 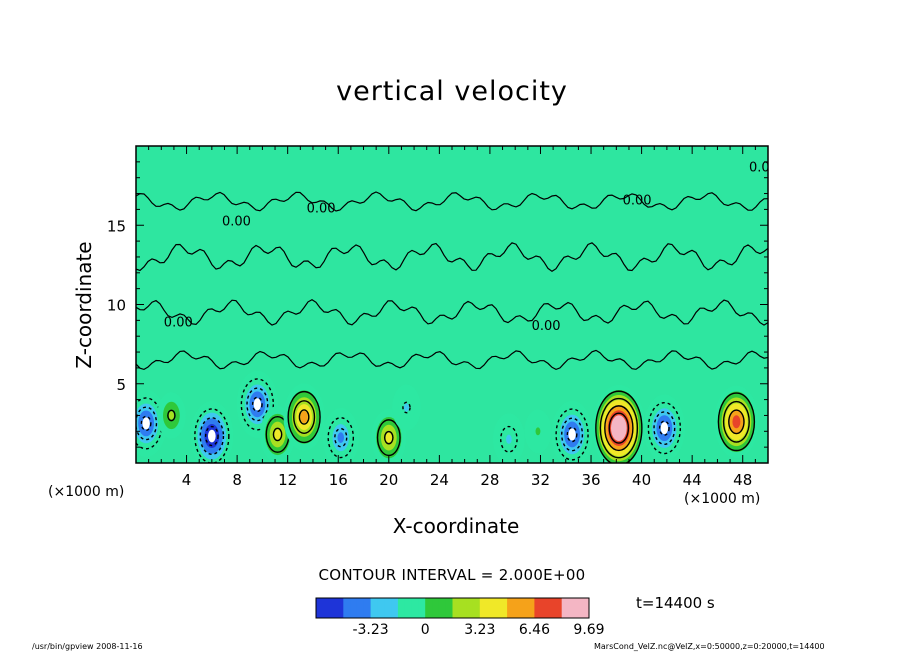 What do you see at coordinates (452, 91) in the screenshot?
I see `chart-title: vertical velocity` at bounding box center [452, 91].